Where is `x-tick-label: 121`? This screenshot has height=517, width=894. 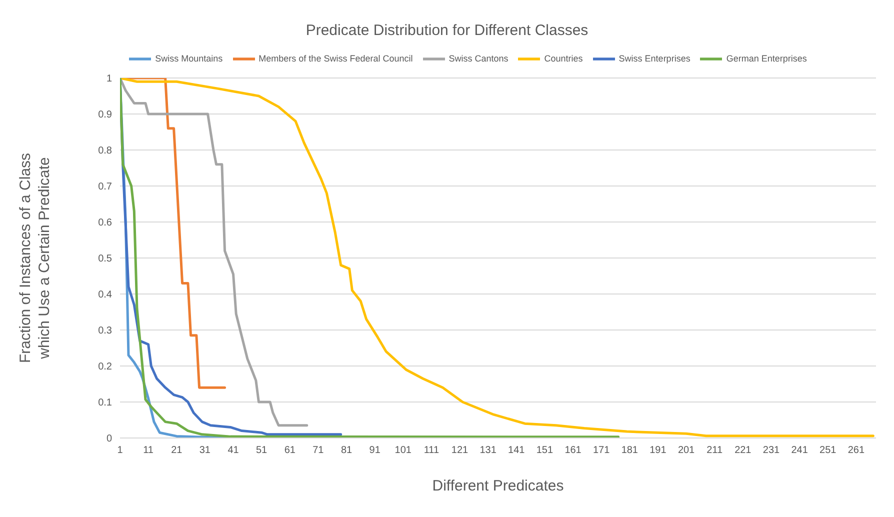
x-tick-label: 121 is located at coordinates (460, 450).